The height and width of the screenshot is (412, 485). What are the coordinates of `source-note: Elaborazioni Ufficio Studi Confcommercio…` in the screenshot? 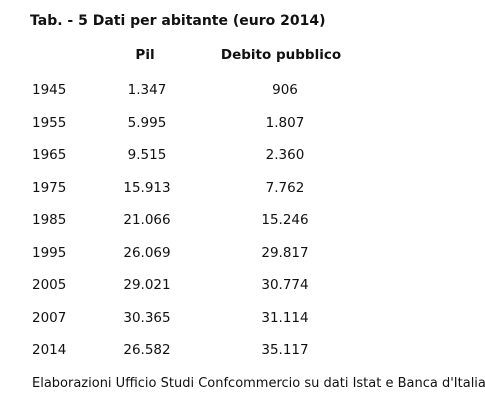 It's located at (258, 383).